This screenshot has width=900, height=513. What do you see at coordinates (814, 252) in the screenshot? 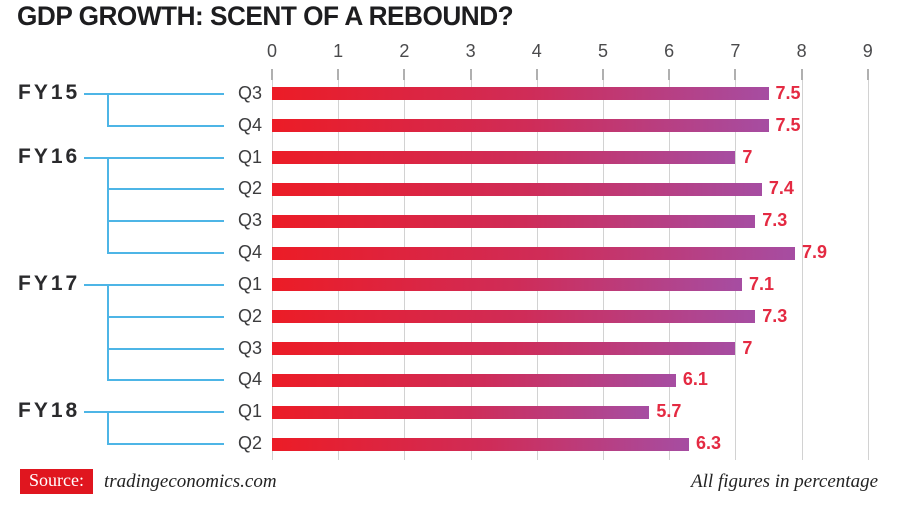
I see `value-label: 7.9` at bounding box center [814, 252].